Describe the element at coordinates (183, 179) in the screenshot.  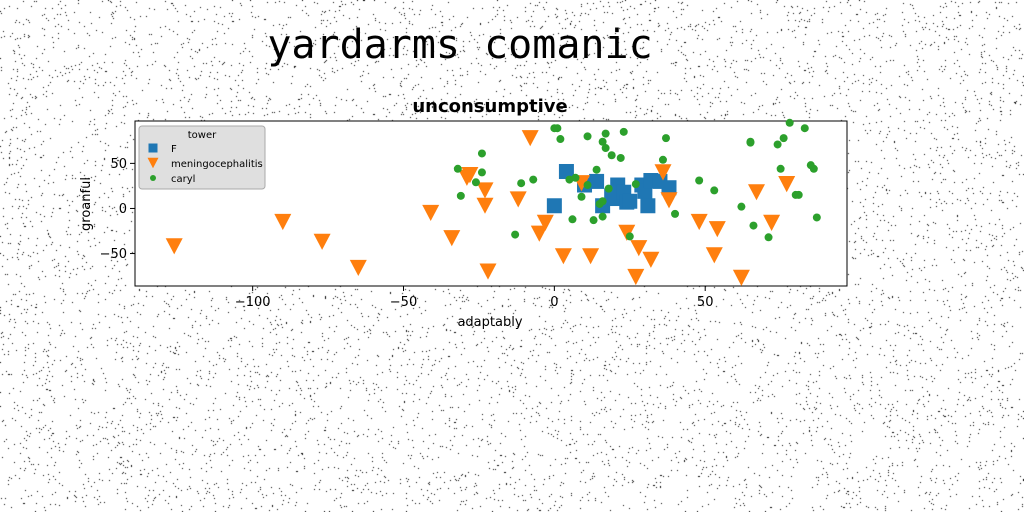
I see `legend-label: caryl` at that location.